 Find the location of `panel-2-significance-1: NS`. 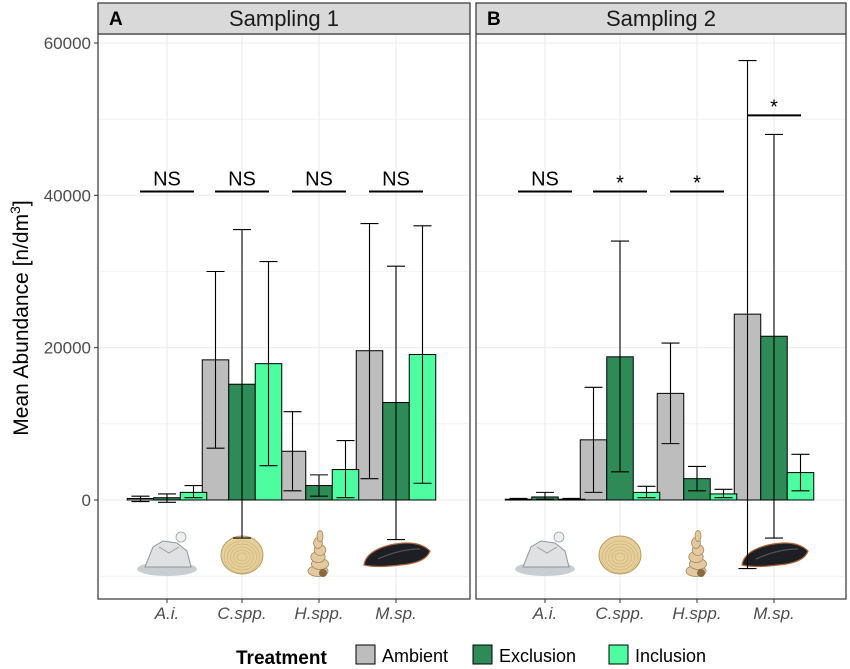

panel-2-significance-1: NS is located at coordinates (545, 181).